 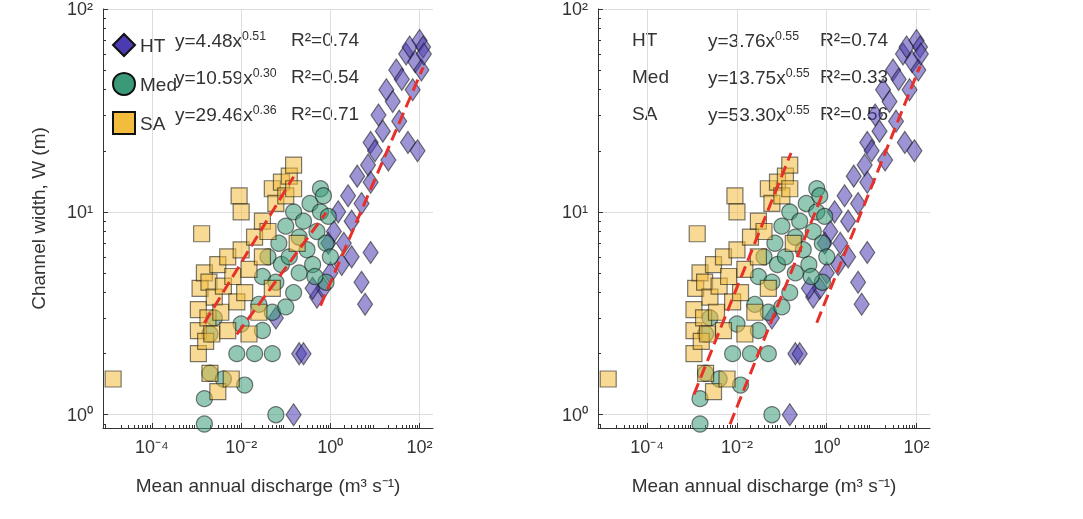 What do you see at coordinates (645, 39) in the screenshot?
I see `annotation: HT` at bounding box center [645, 39].